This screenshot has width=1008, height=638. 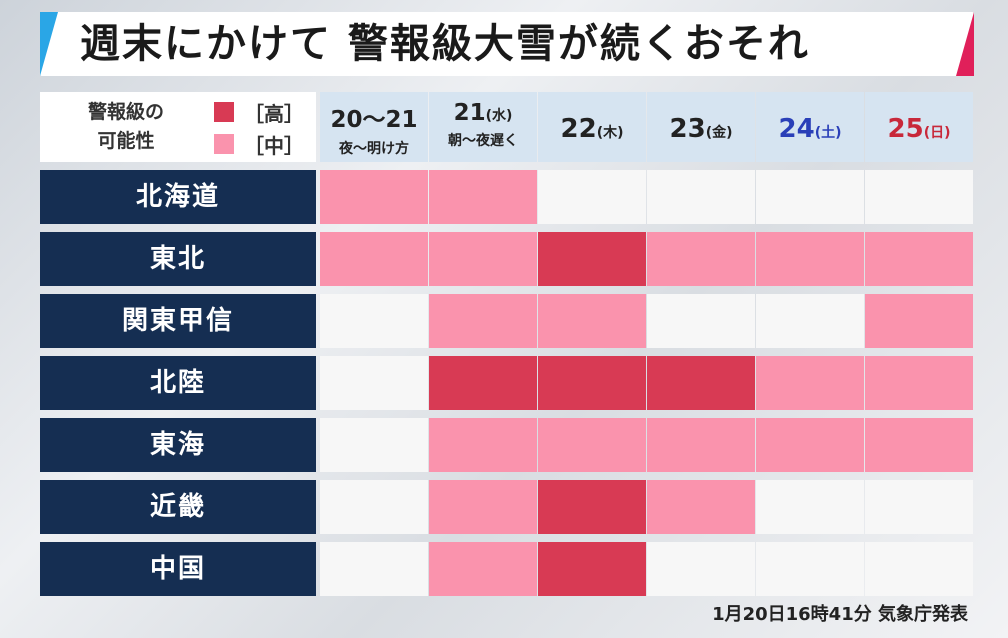 I want to click on day-period: 夜～明け方, so click(x=374, y=149).